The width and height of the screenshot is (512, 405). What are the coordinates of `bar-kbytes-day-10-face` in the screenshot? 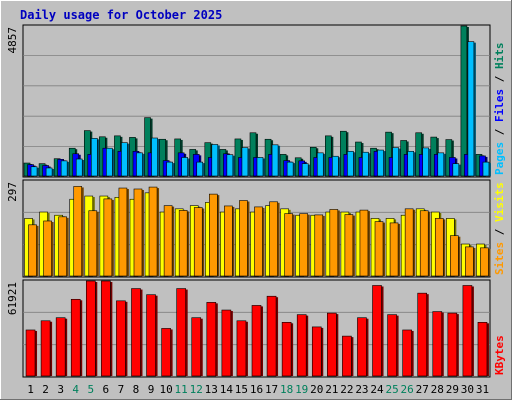 It's located at (166, 352).